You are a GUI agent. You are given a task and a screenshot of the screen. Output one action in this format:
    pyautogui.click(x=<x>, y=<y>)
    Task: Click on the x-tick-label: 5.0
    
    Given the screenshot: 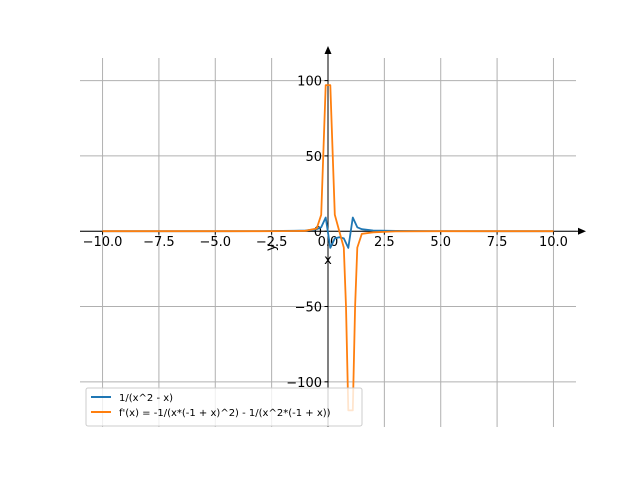 What is the action you would take?
    pyautogui.click(x=440, y=242)
    